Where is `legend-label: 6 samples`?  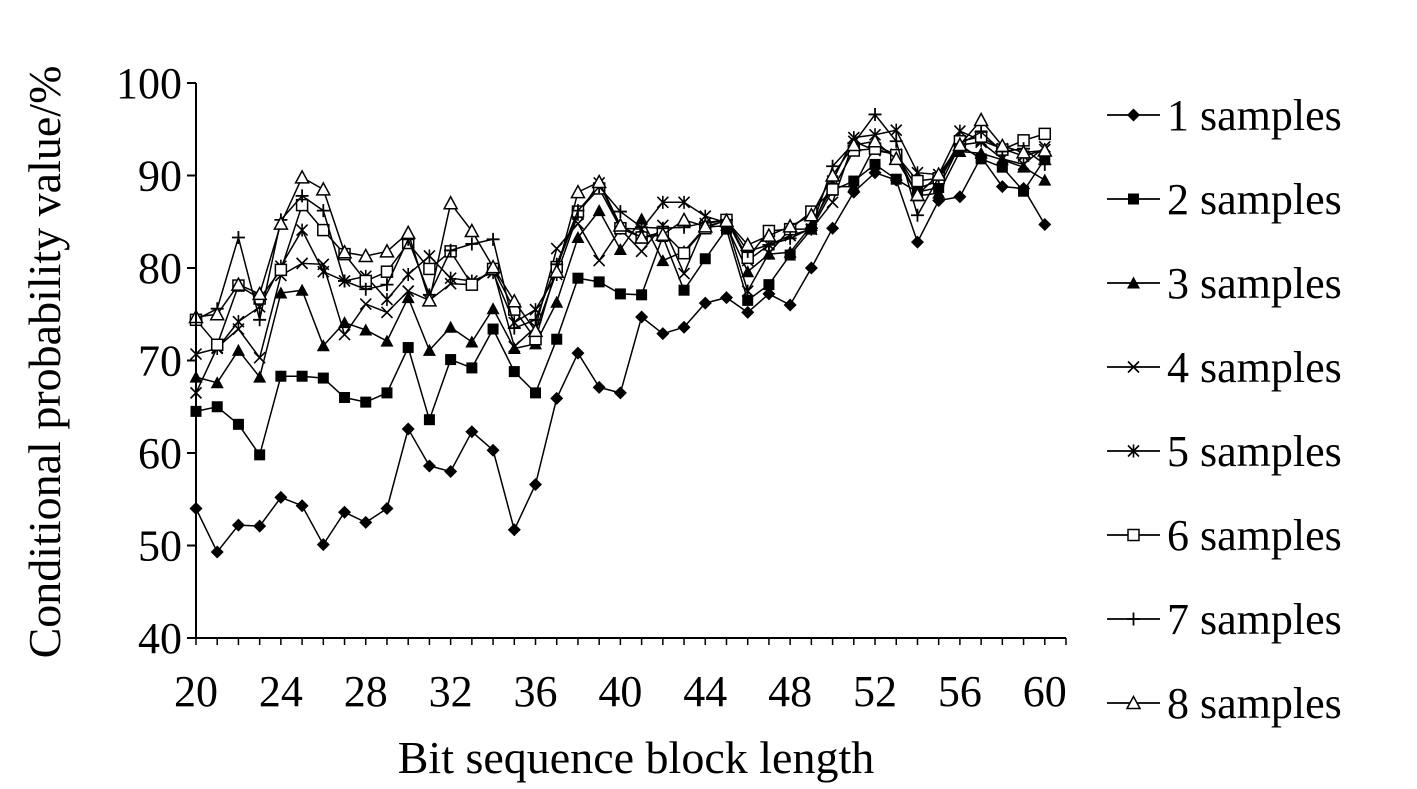
legend-label: 6 samples is located at coordinates (1254, 535).